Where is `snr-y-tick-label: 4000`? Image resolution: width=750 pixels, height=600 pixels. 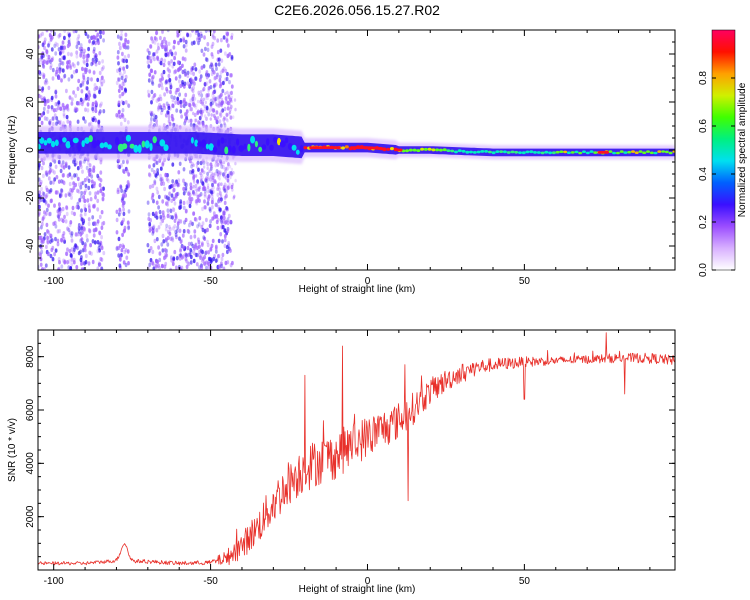 snr-y-tick-label: 4000 is located at coordinates (30, 463).